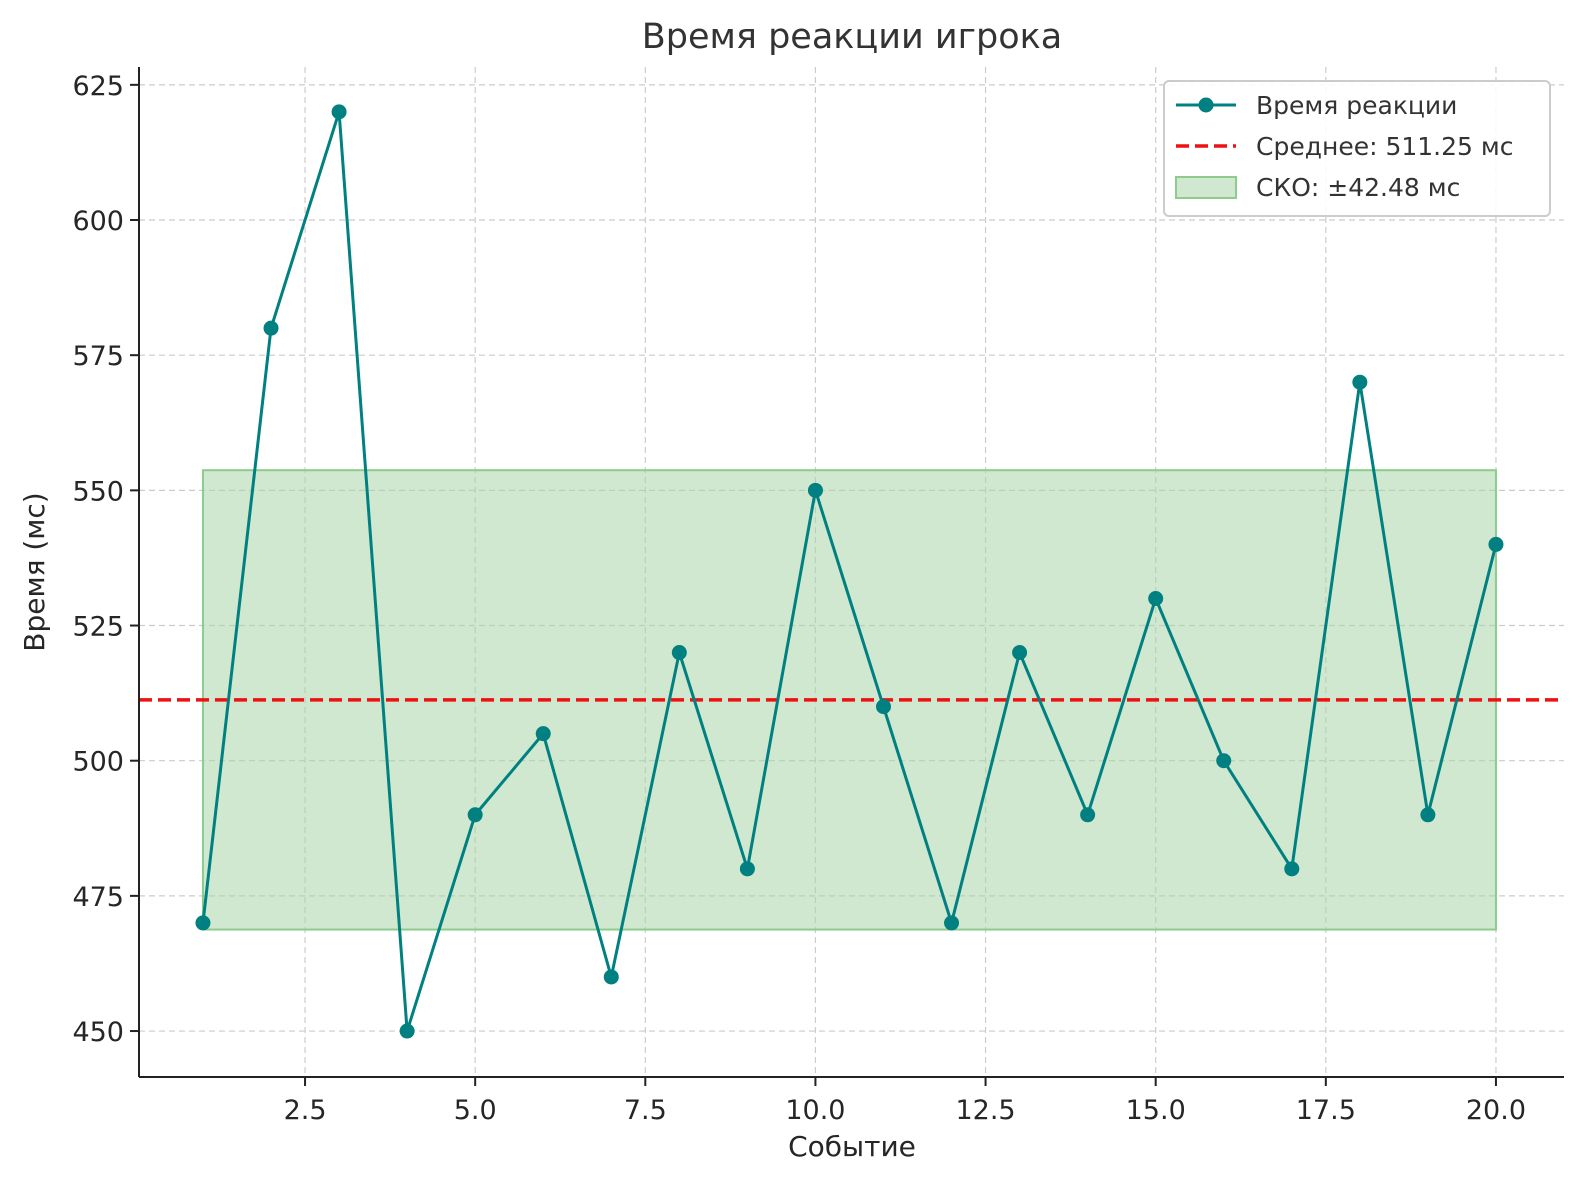 Image resolution: width=1580 pixels, height=1180 pixels. Describe the element at coordinates (645, 1110) in the screenshot. I see `x-tick-label: 7.5` at that location.